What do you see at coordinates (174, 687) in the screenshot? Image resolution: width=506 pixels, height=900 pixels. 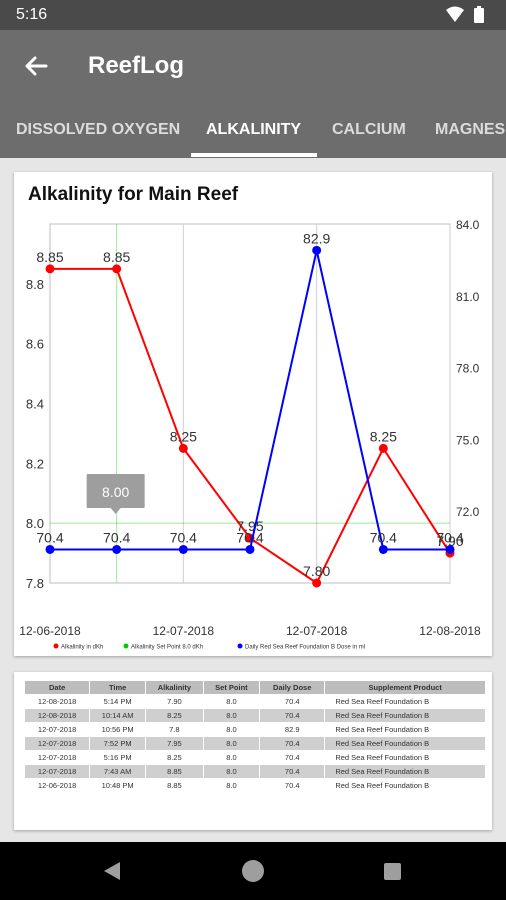 I see `table-header-cell: Alkalinity` at bounding box center [174, 687].